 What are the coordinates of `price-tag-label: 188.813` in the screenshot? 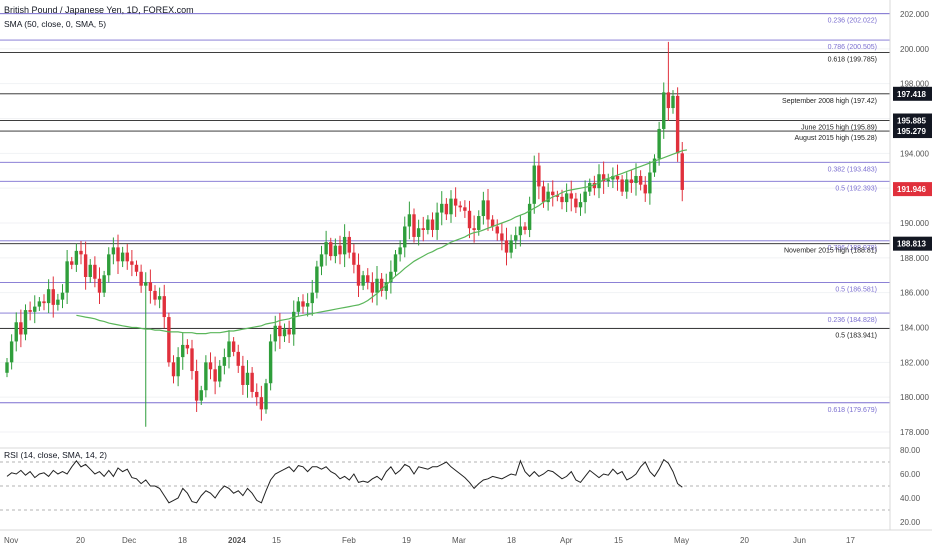 It's located at (911, 244).